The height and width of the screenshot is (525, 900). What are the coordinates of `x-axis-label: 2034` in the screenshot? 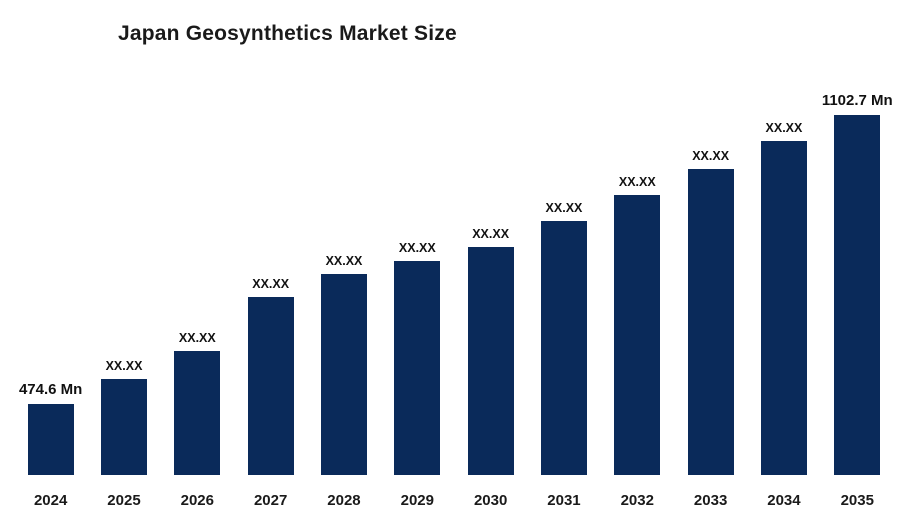 It's located at (784, 500).